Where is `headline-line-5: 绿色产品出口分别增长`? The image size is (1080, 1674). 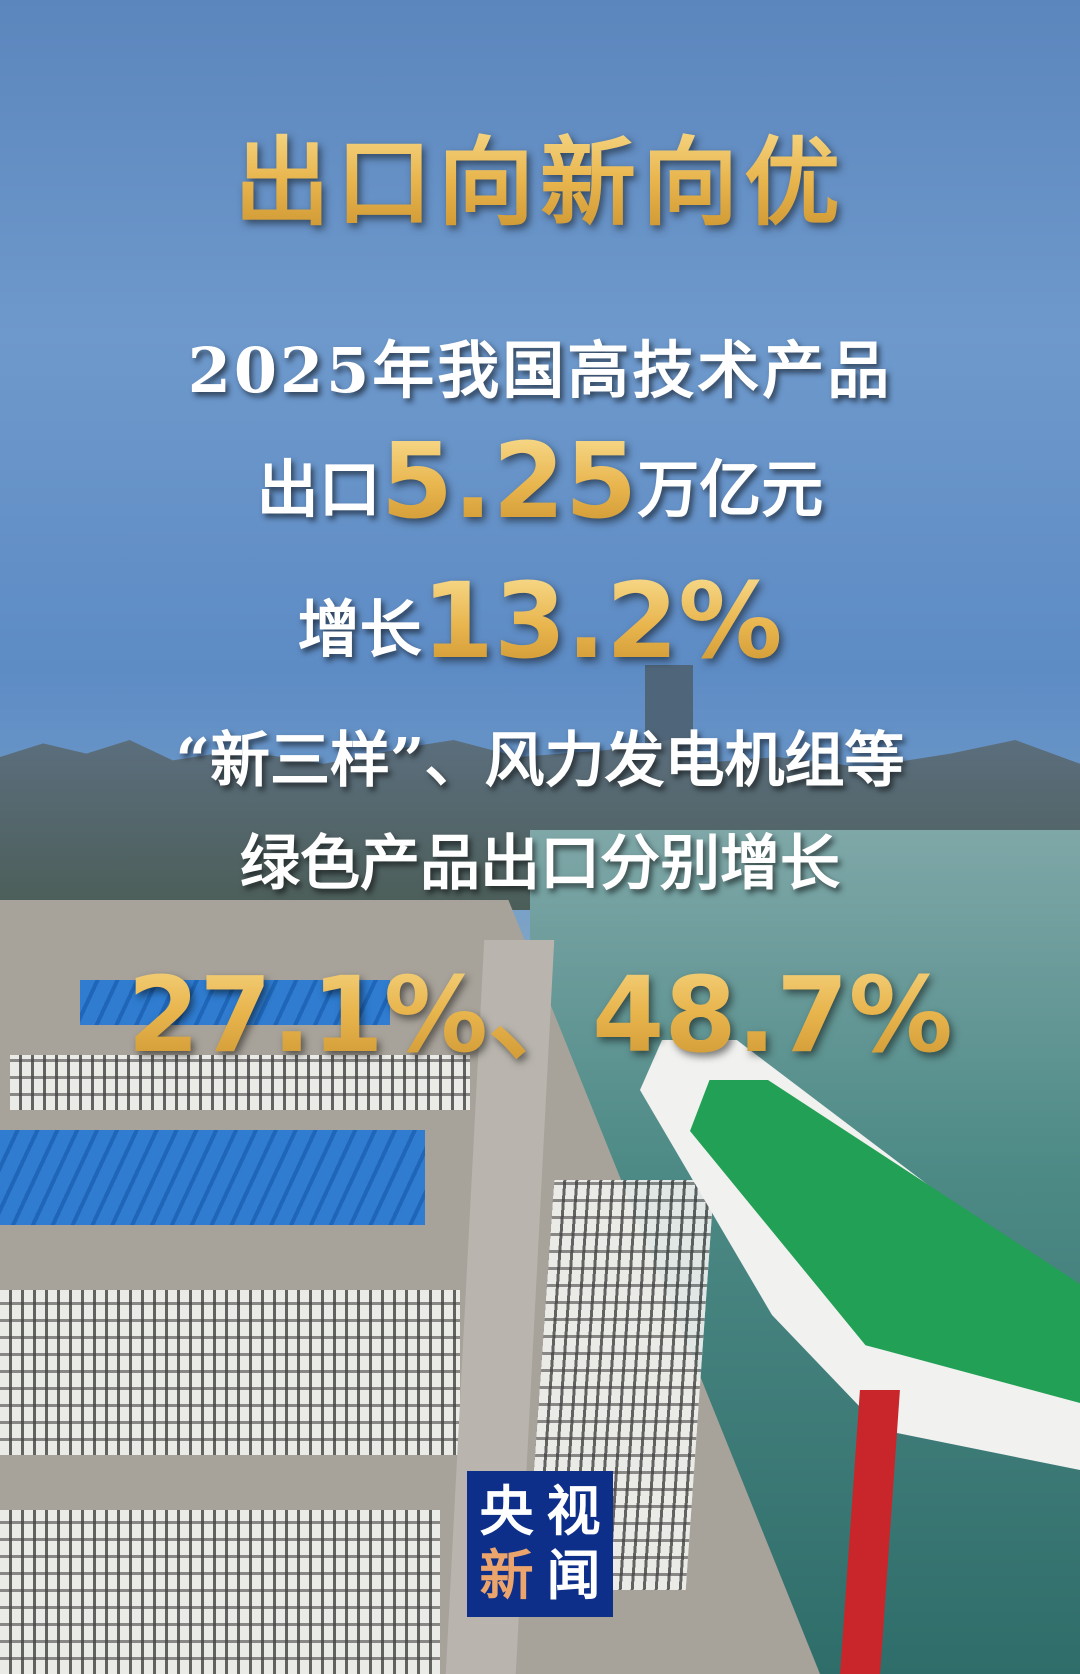 headline-line-5: 绿色产品出口分别增长 is located at coordinates (540, 864).